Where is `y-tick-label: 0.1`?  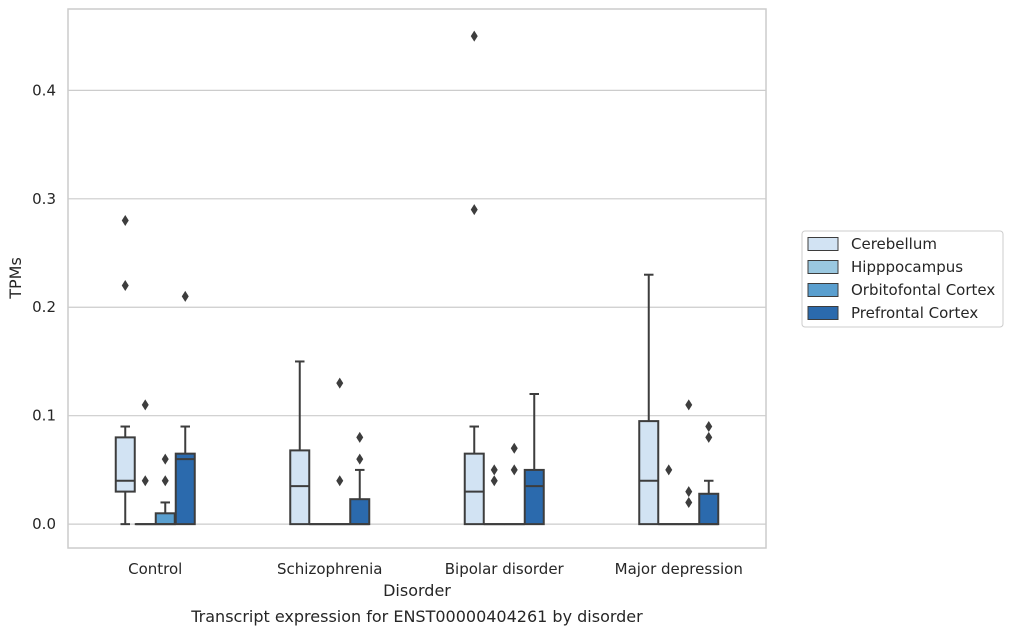
y-tick-label: 0.1 is located at coordinates (44, 416).